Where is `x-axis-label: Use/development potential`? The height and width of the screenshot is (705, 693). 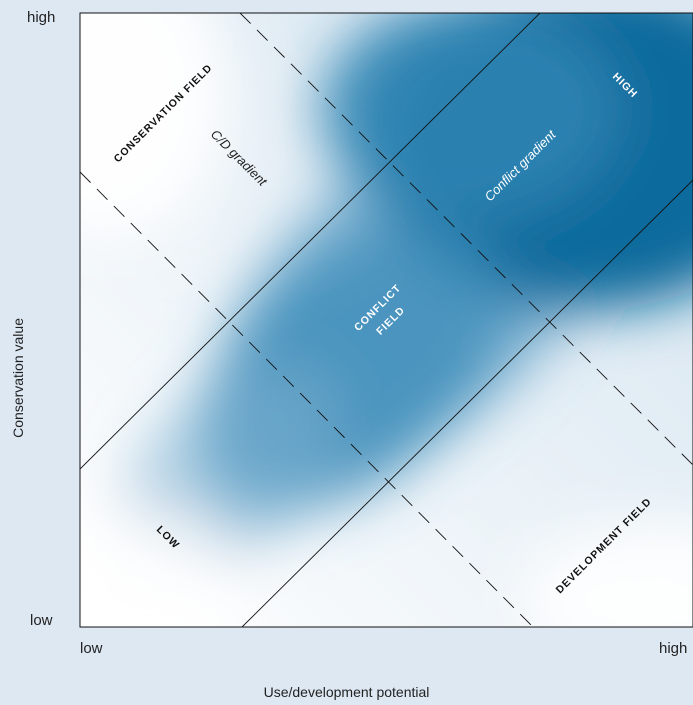 x-axis-label: Use/development potential is located at coordinates (346, 692).